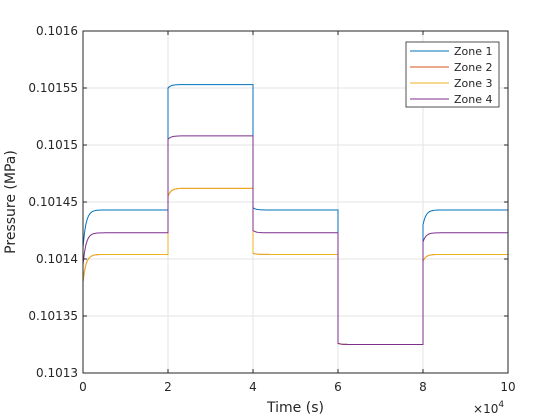  I want to click on x-exponent-base: 10, so click(490, 409).